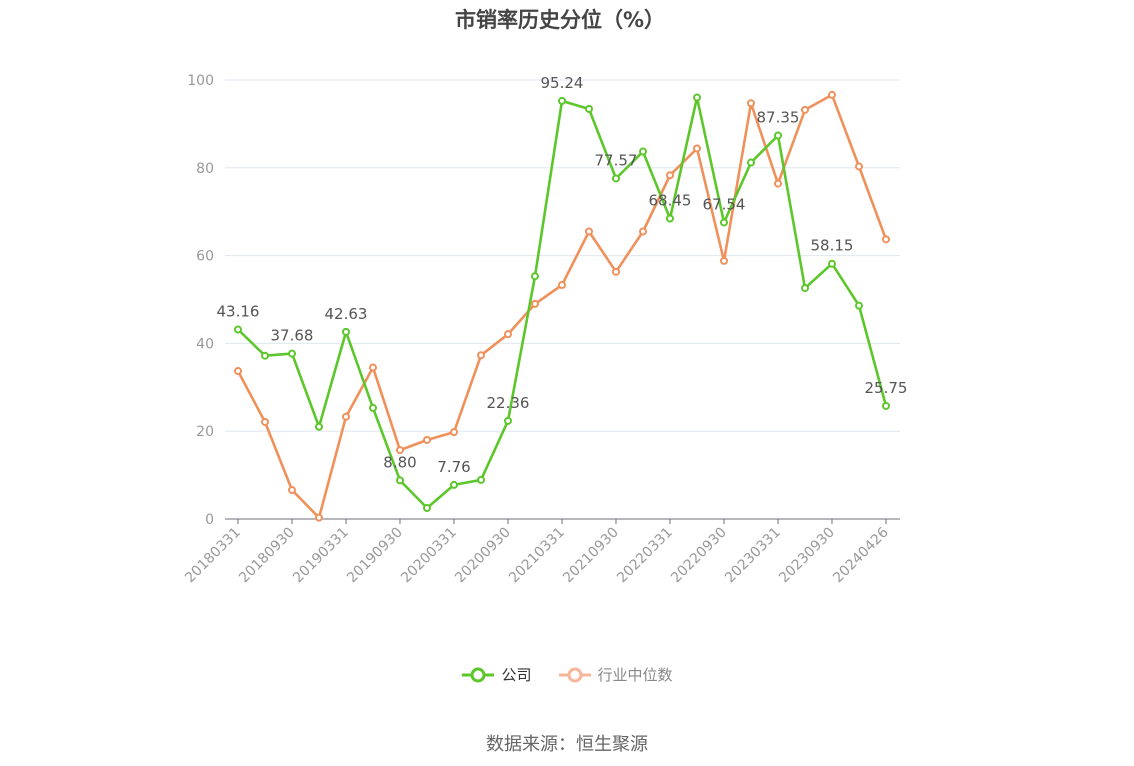  Describe the element at coordinates (205, 169) in the screenshot. I see `y-tick-label: 80` at that location.